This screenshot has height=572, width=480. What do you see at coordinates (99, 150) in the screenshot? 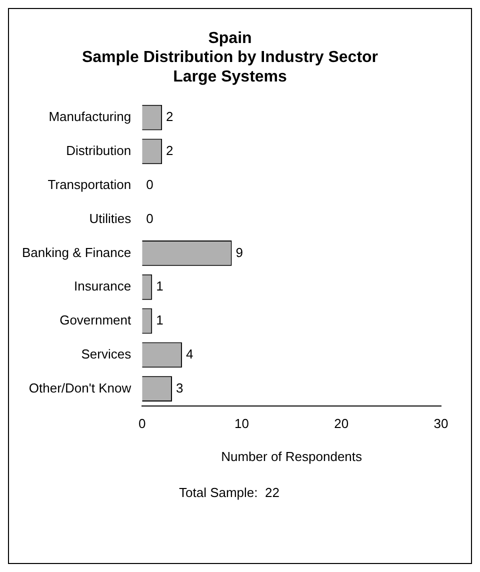
I see `y-tick-label: Distribution` at bounding box center [99, 150].